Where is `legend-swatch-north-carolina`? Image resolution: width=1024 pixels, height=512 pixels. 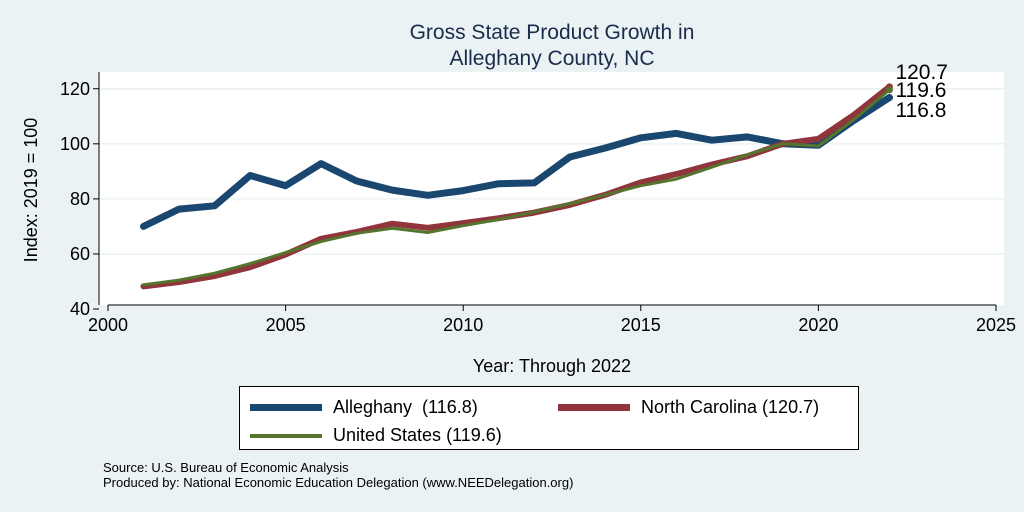 legend-swatch-north-carolina is located at coordinates (594, 407).